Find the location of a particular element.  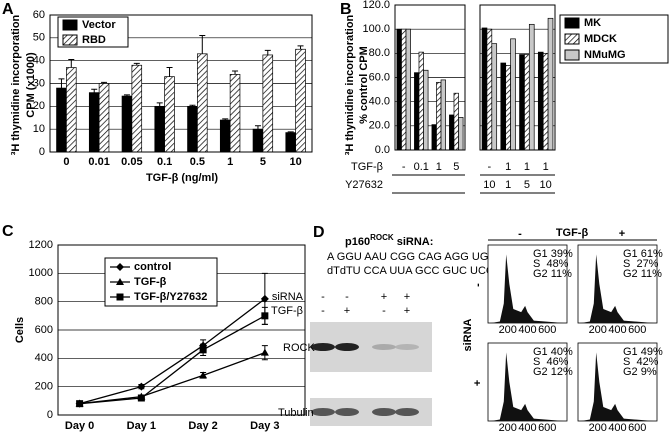

row-label: siRNA is located at coordinates (288, 297).